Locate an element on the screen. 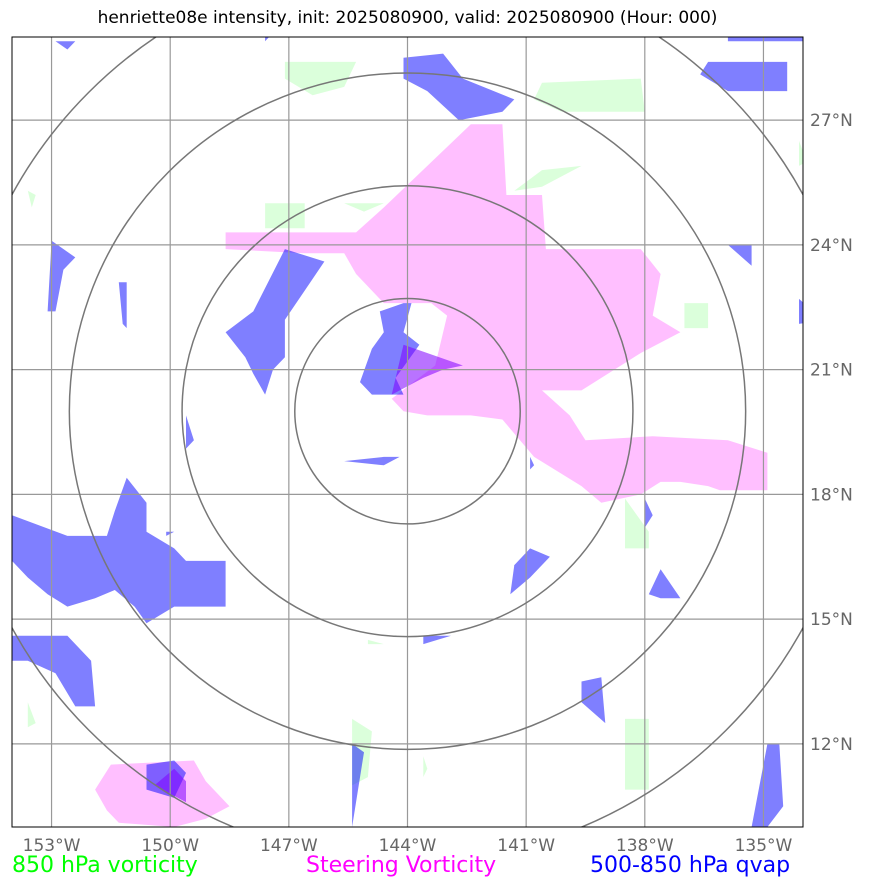 The width and height of the screenshot is (873, 891). x-tick-label-6: 135°W is located at coordinates (764, 846).